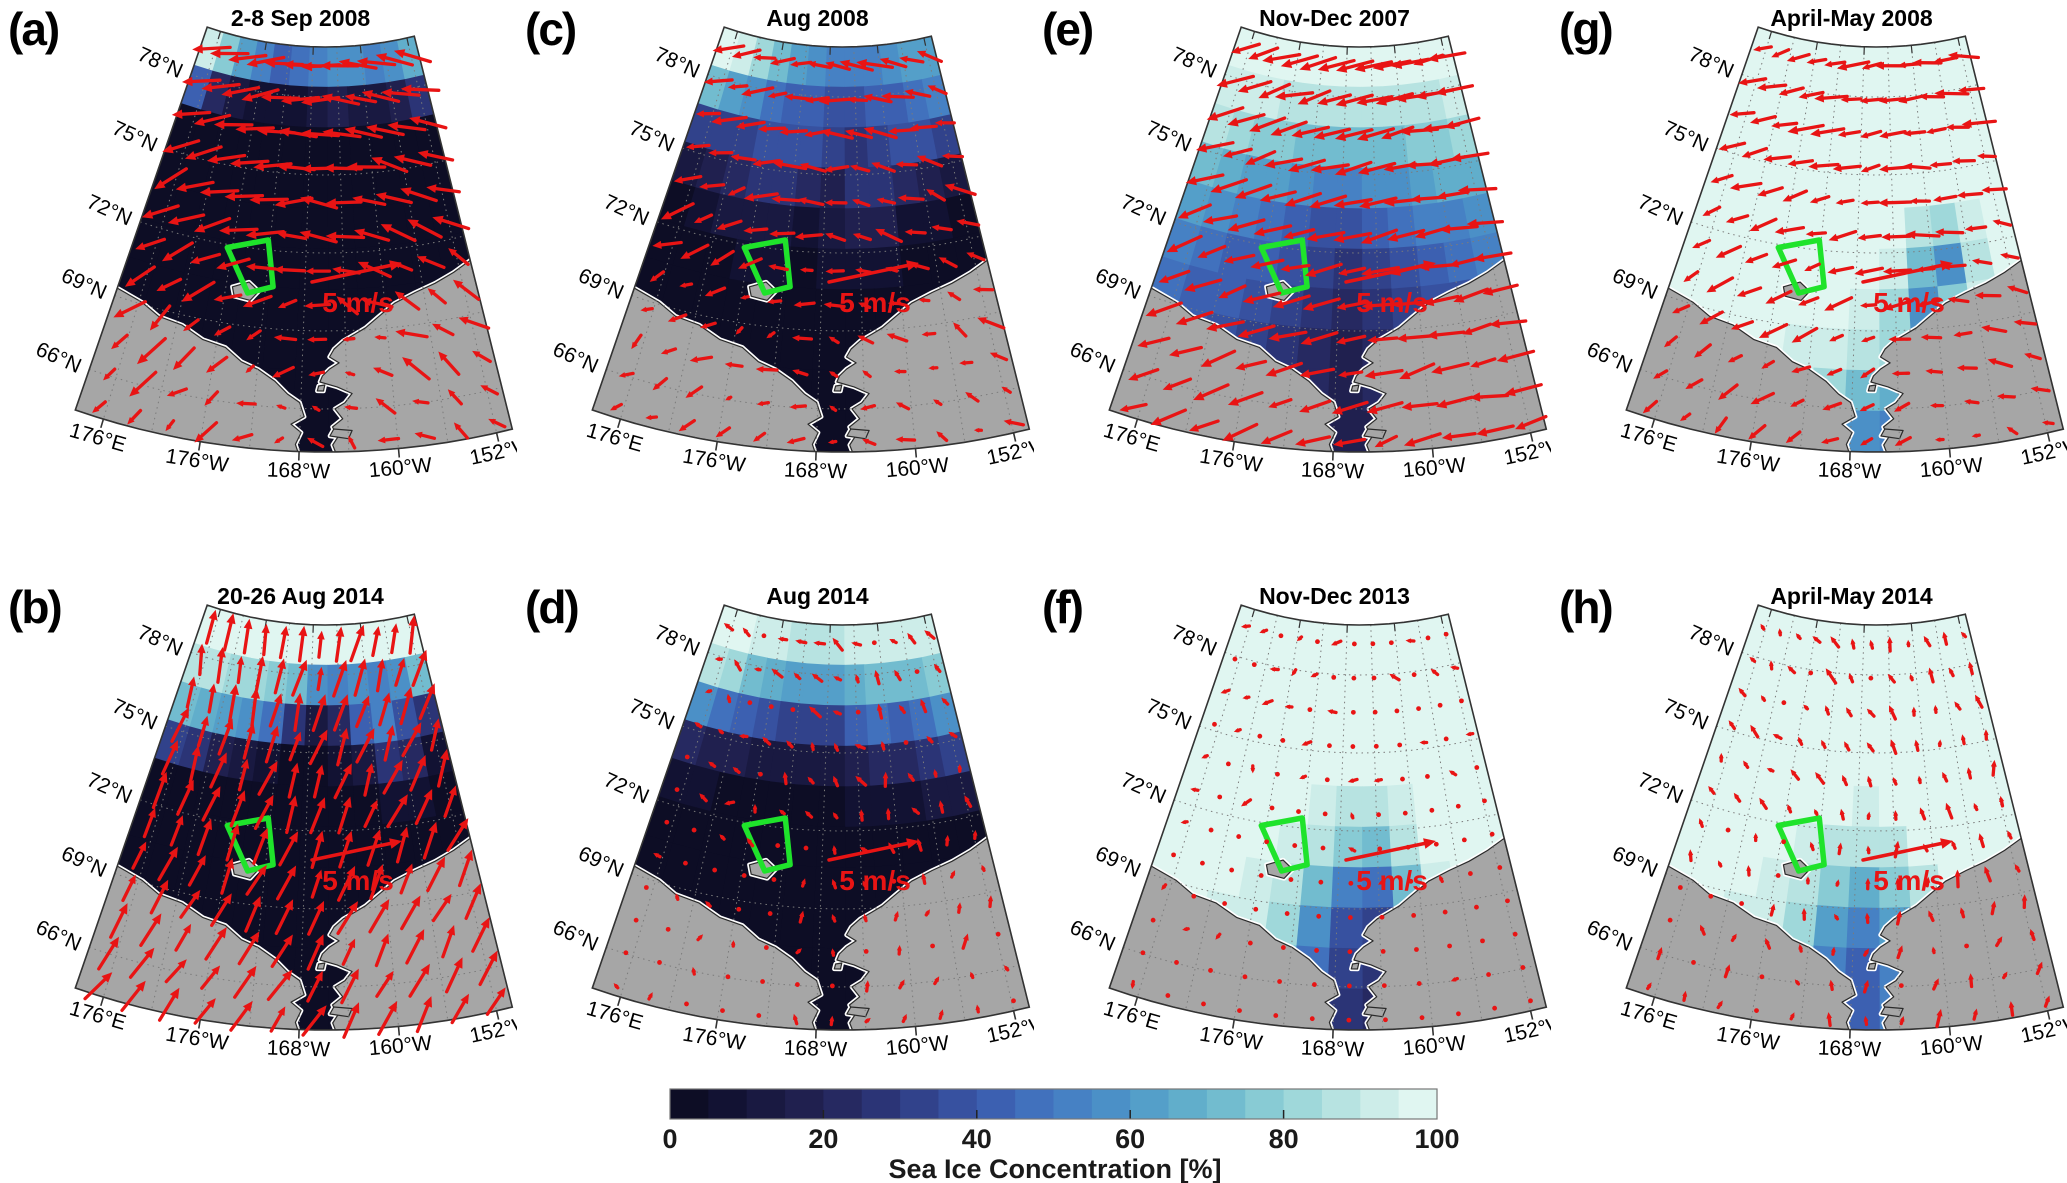 Image resolution: width=2067 pixels, height=1183 pixels. Describe the element at coordinates (1130, 1139) in the screenshot. I see `colorbar-tick-label: 60` at that location.